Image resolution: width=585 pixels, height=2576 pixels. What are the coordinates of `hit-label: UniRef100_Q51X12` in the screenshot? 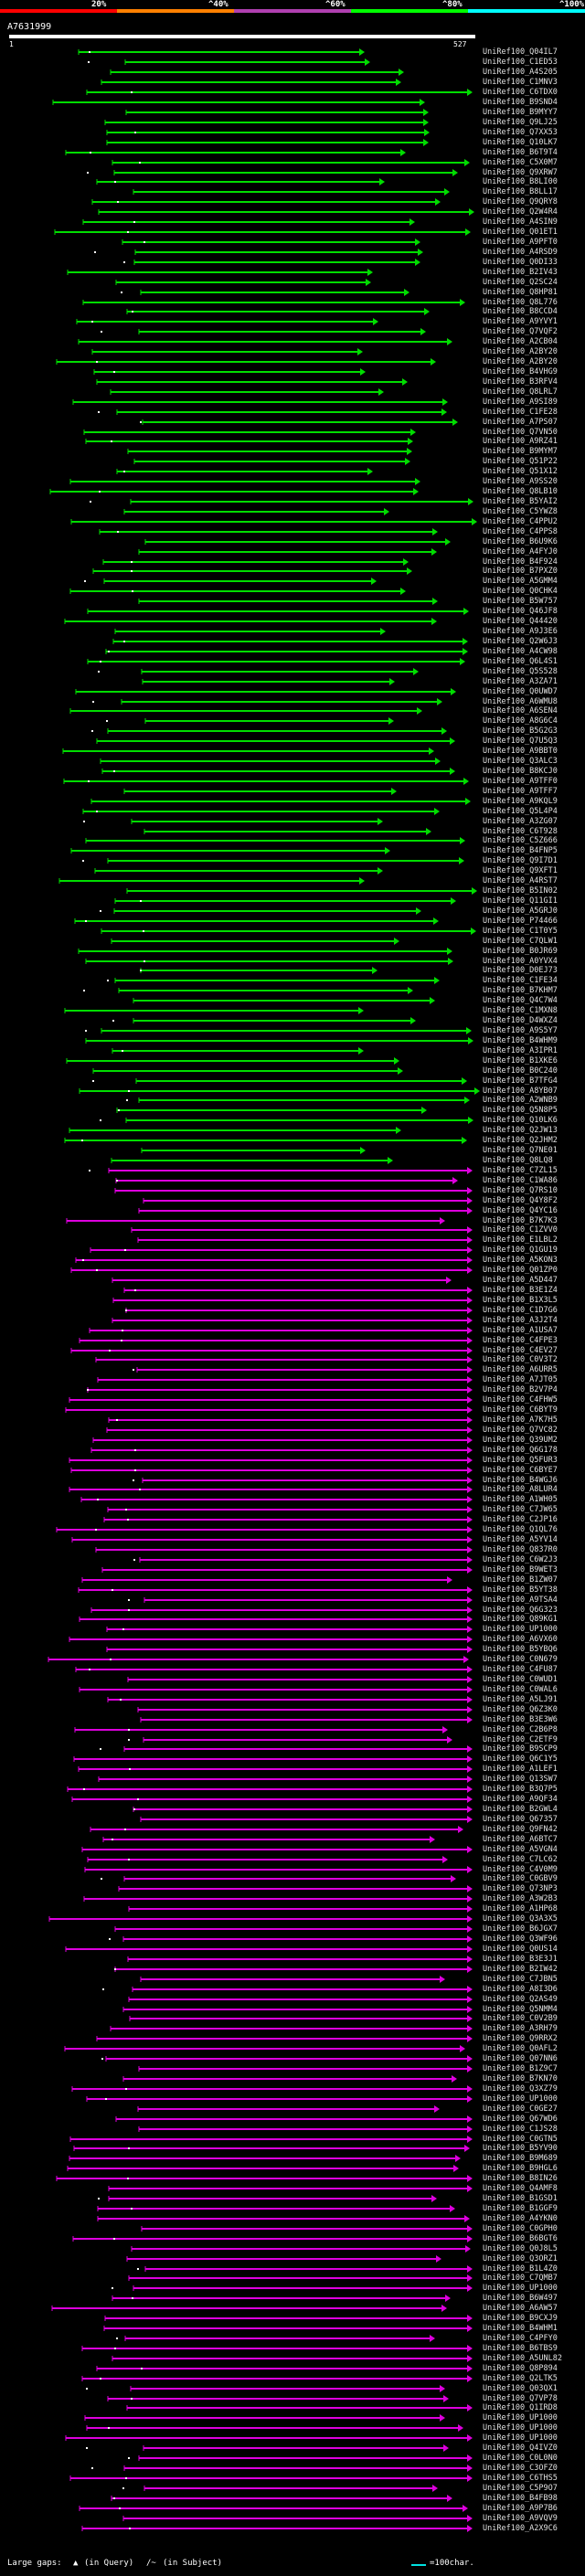 It's located at (520, 471).